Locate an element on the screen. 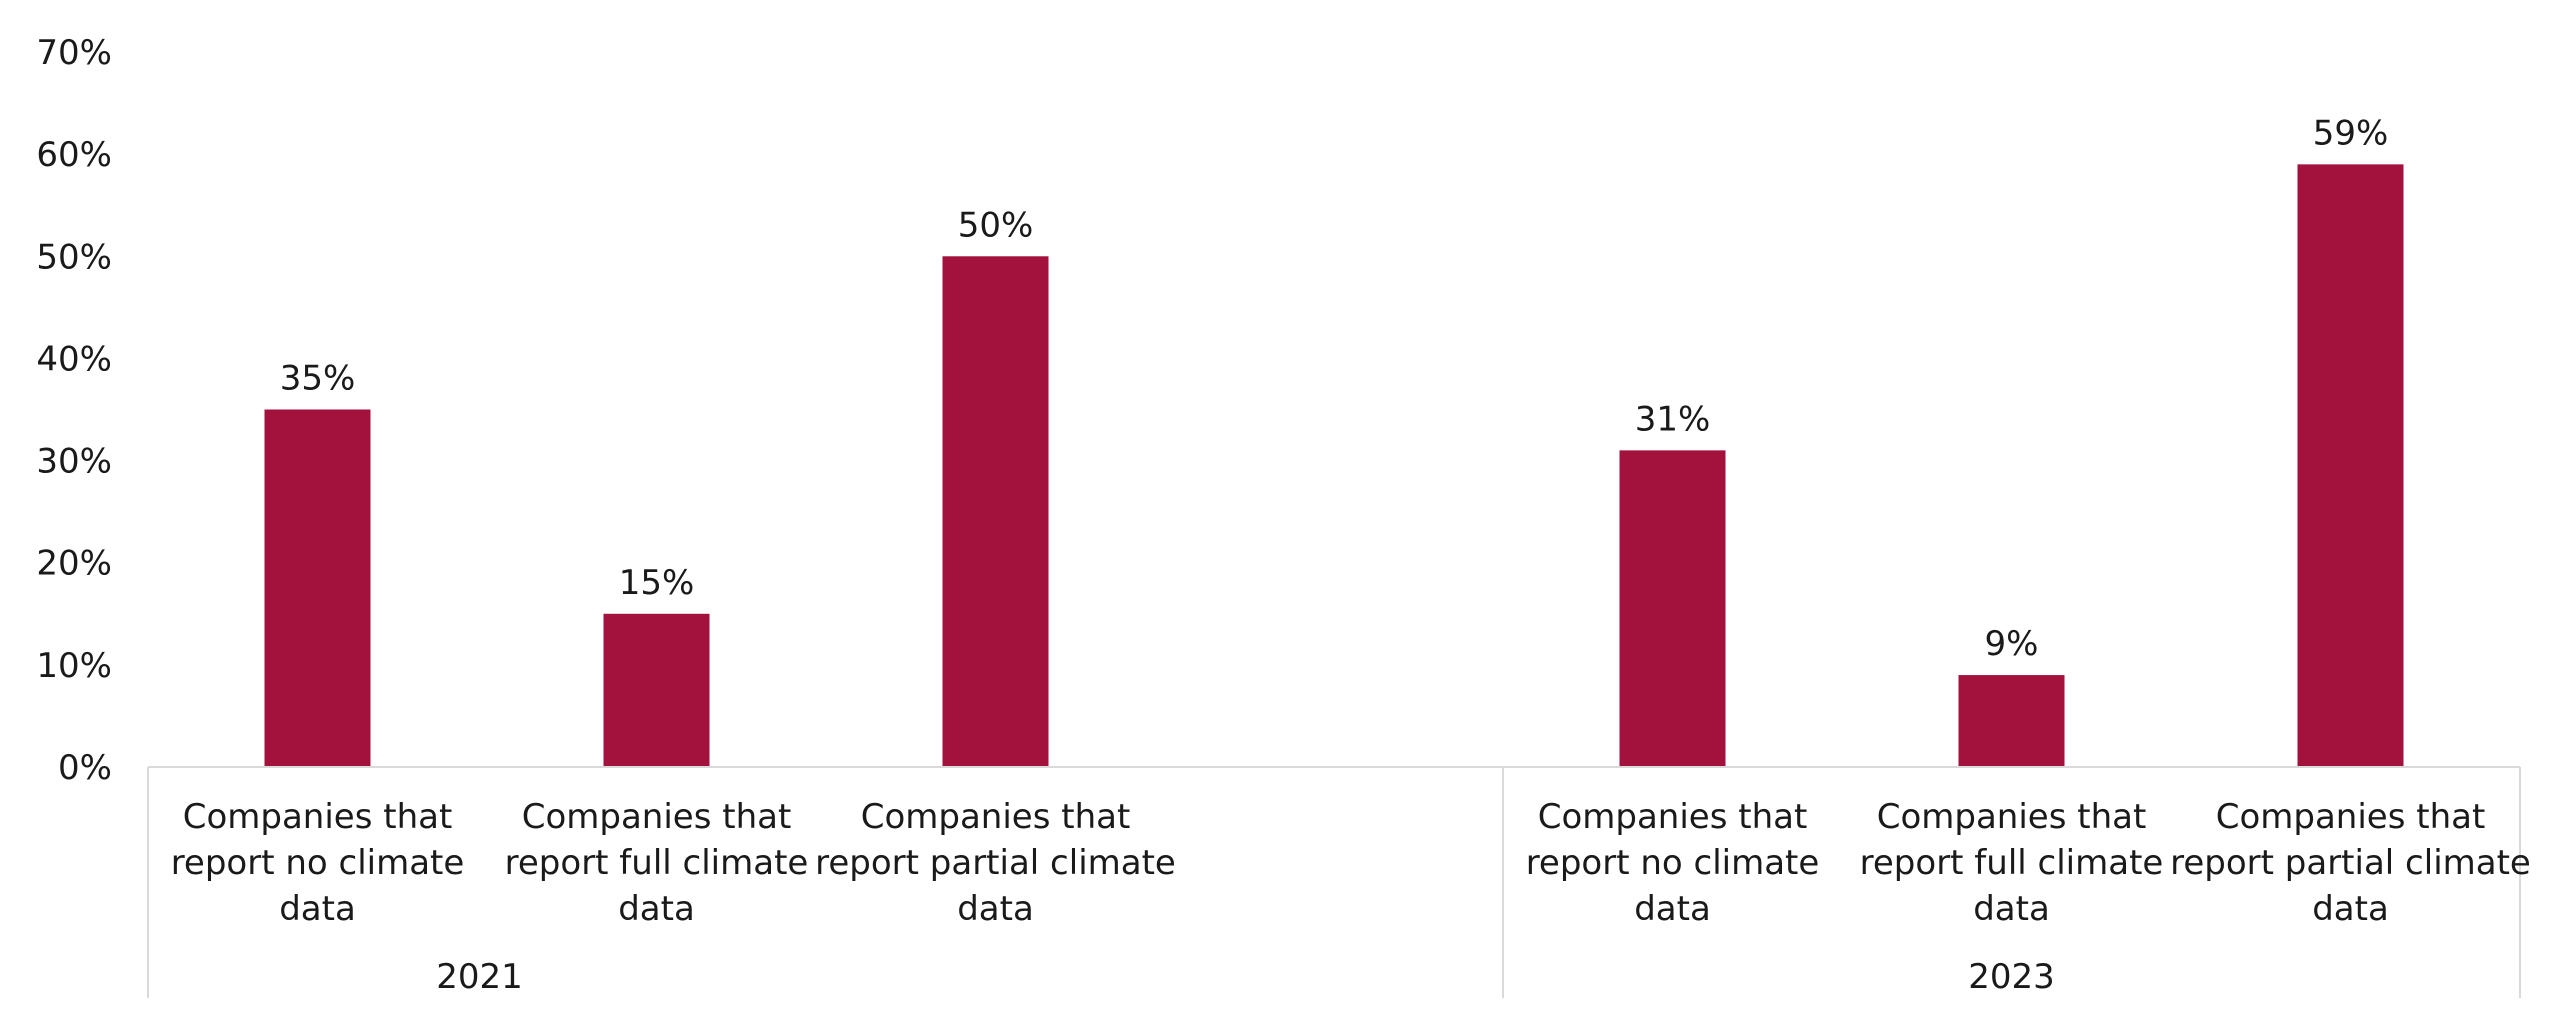  data-label: 35% is located at coordinates (318, 379).